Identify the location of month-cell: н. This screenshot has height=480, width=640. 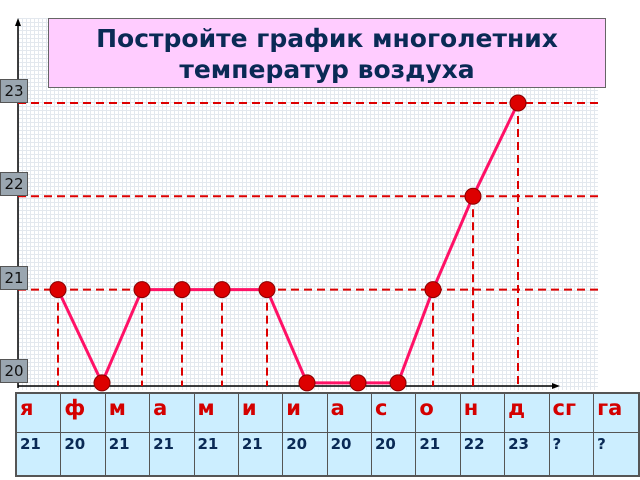
(482, 412).